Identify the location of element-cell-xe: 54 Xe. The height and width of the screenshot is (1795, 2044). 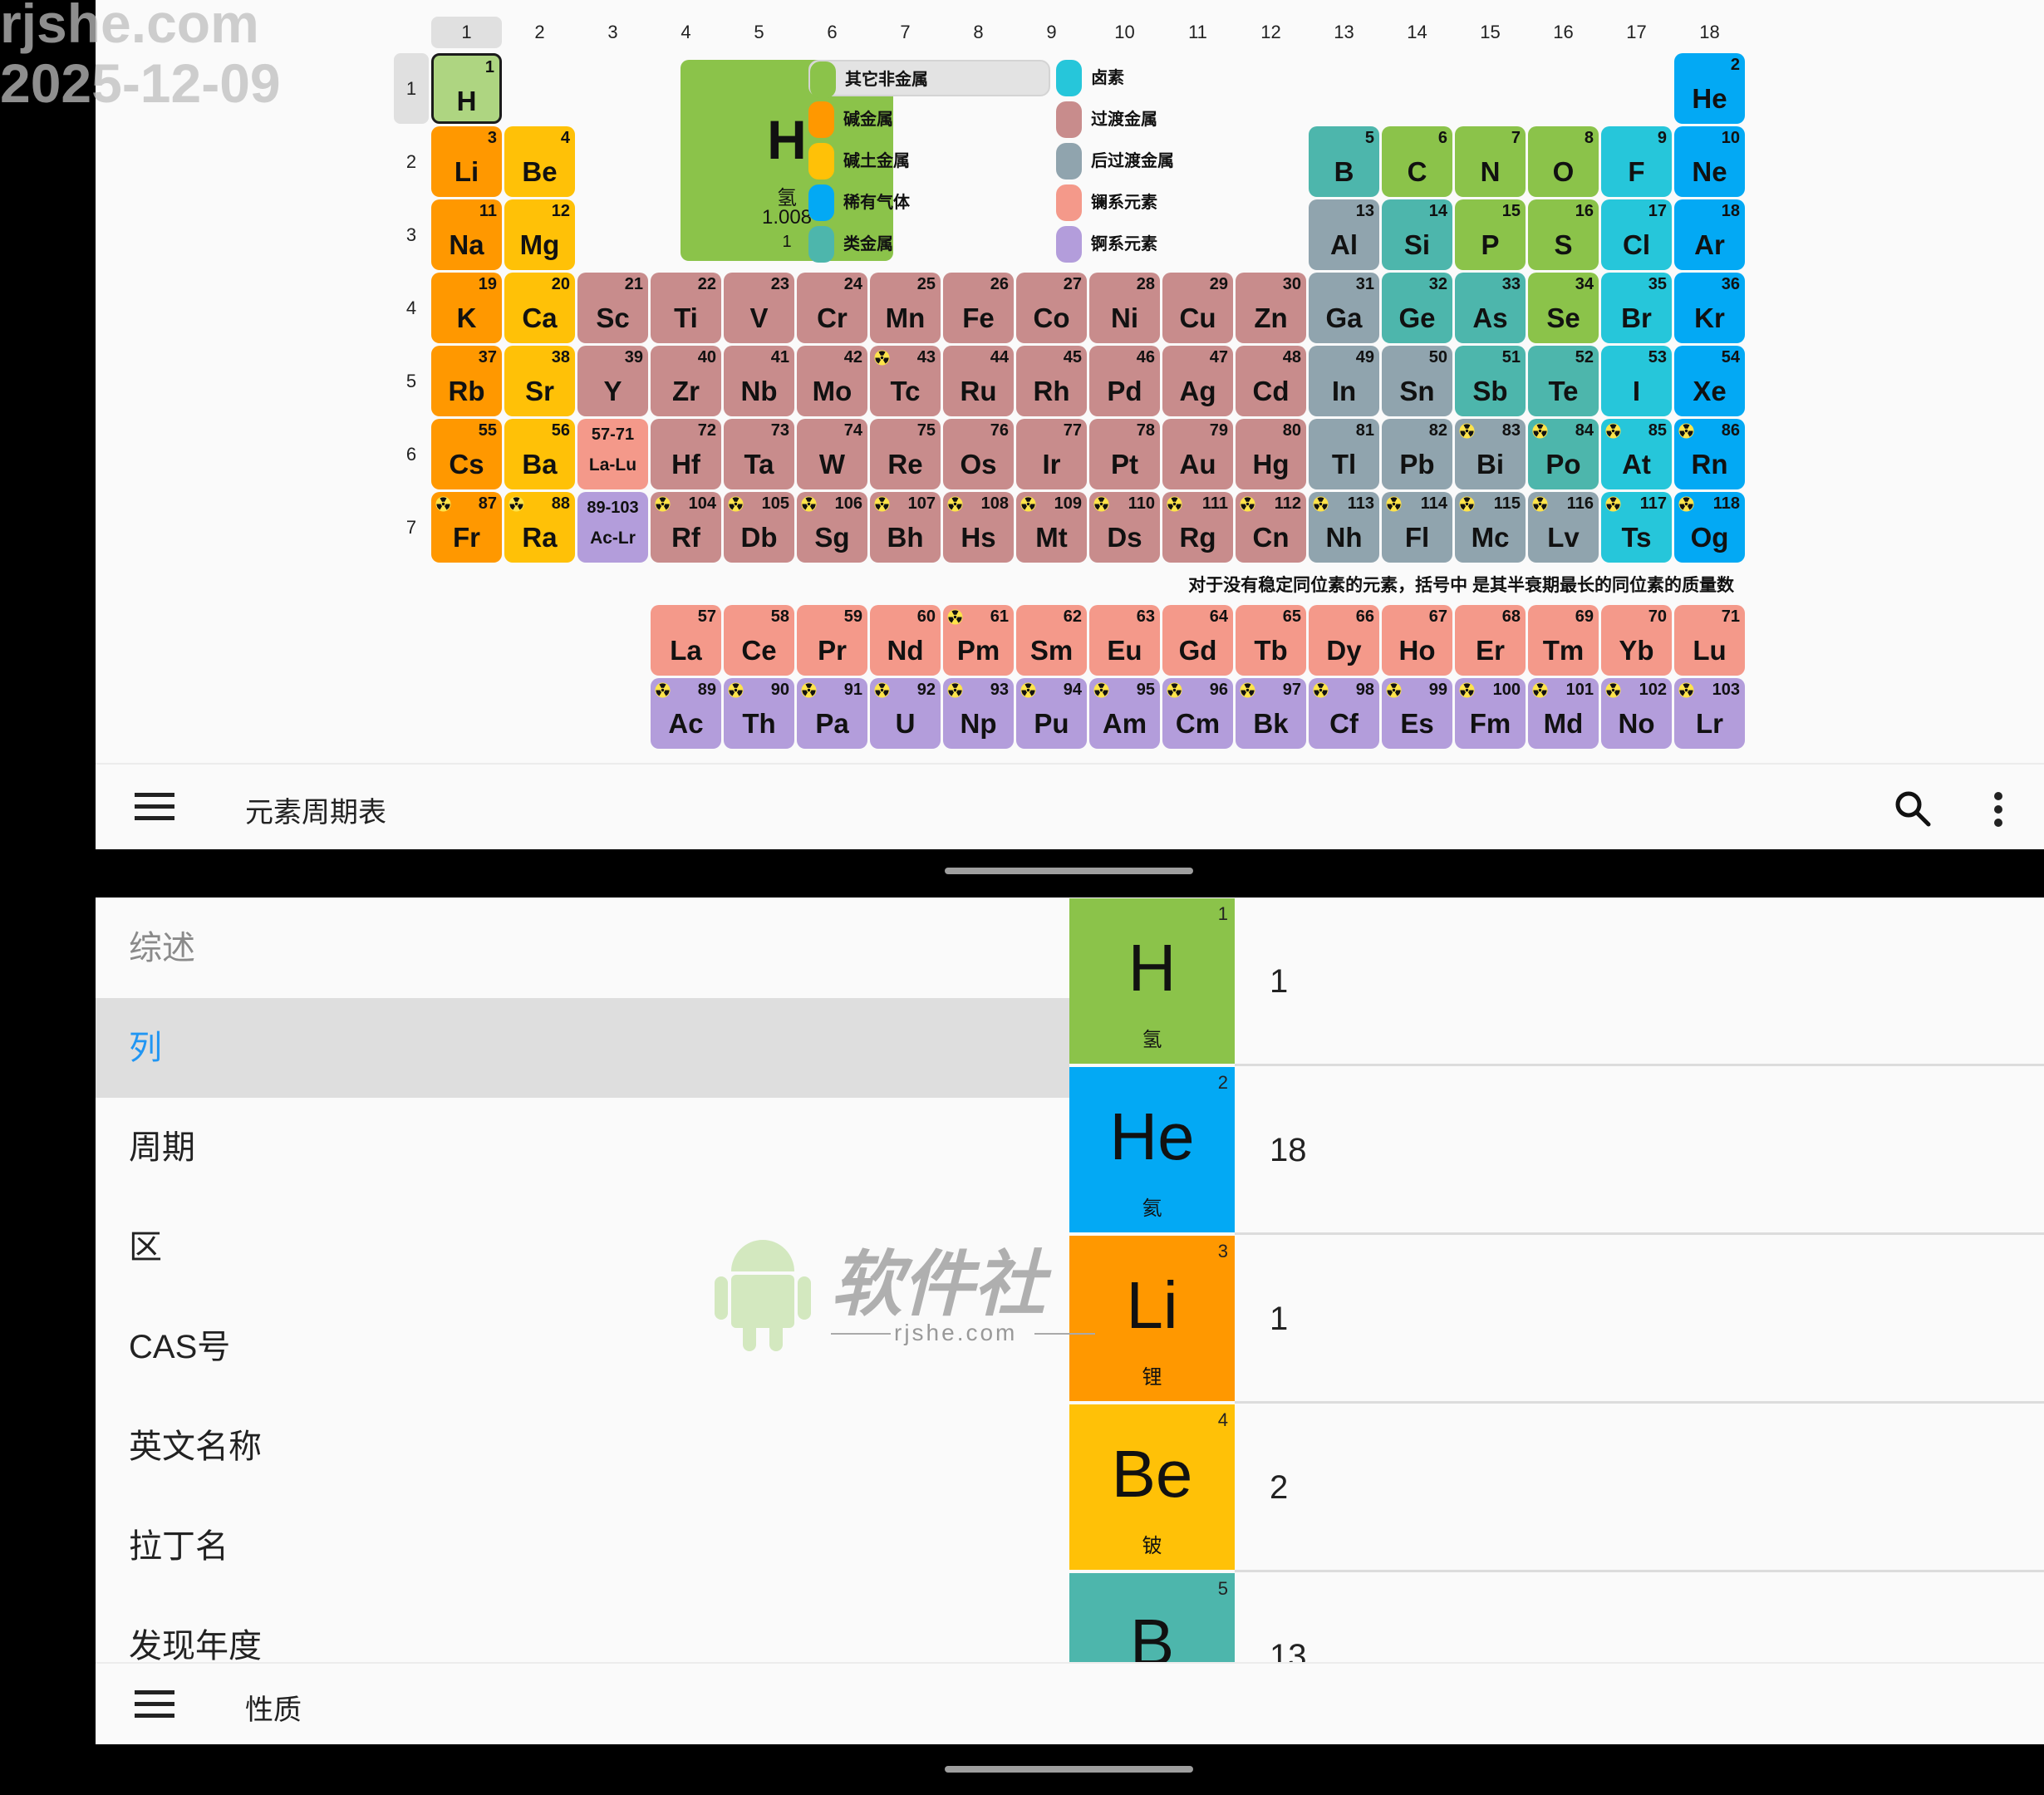
(1709, 381).